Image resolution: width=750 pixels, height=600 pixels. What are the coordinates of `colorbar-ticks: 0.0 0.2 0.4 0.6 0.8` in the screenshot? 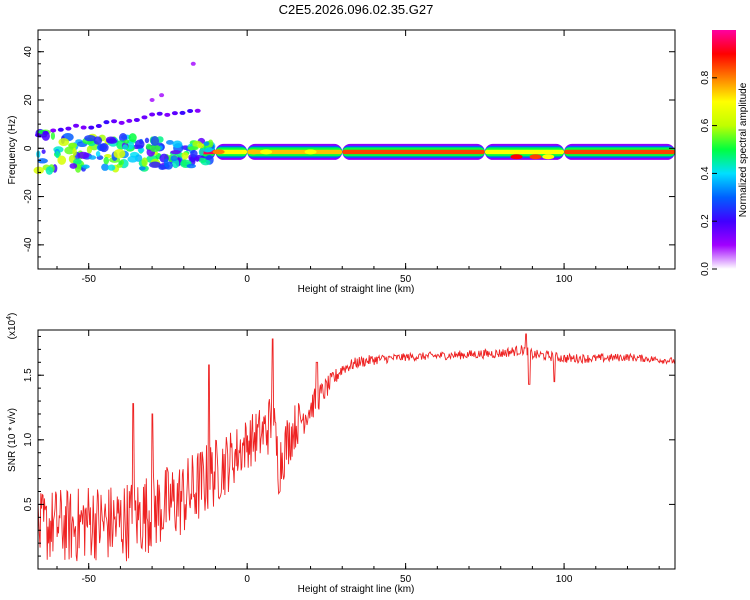 It's located at (708, 173).